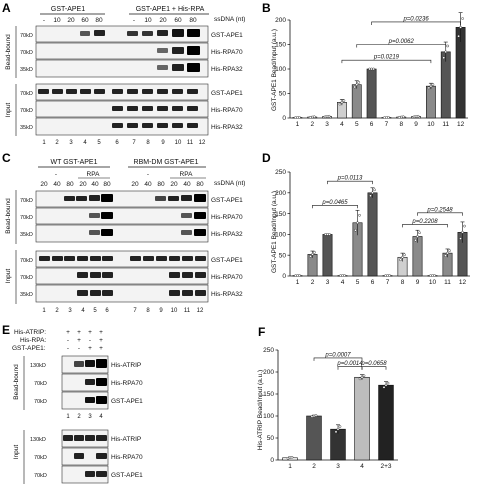 Image resolution: width=478 pixels, height=500 pixels. I want to click on x-tick-label: 10, so click(431, 124).